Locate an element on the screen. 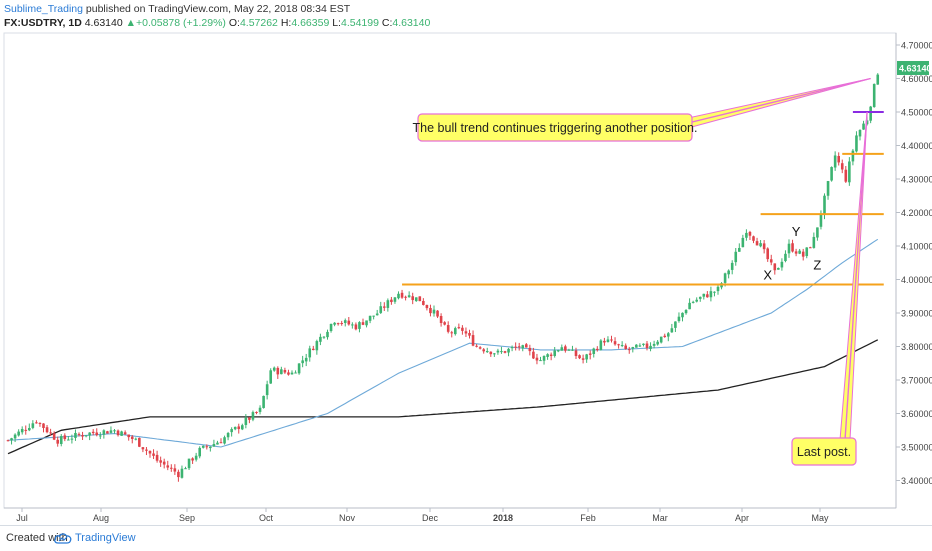  last-price: 4.63140 is located at coordinates (103, 23).